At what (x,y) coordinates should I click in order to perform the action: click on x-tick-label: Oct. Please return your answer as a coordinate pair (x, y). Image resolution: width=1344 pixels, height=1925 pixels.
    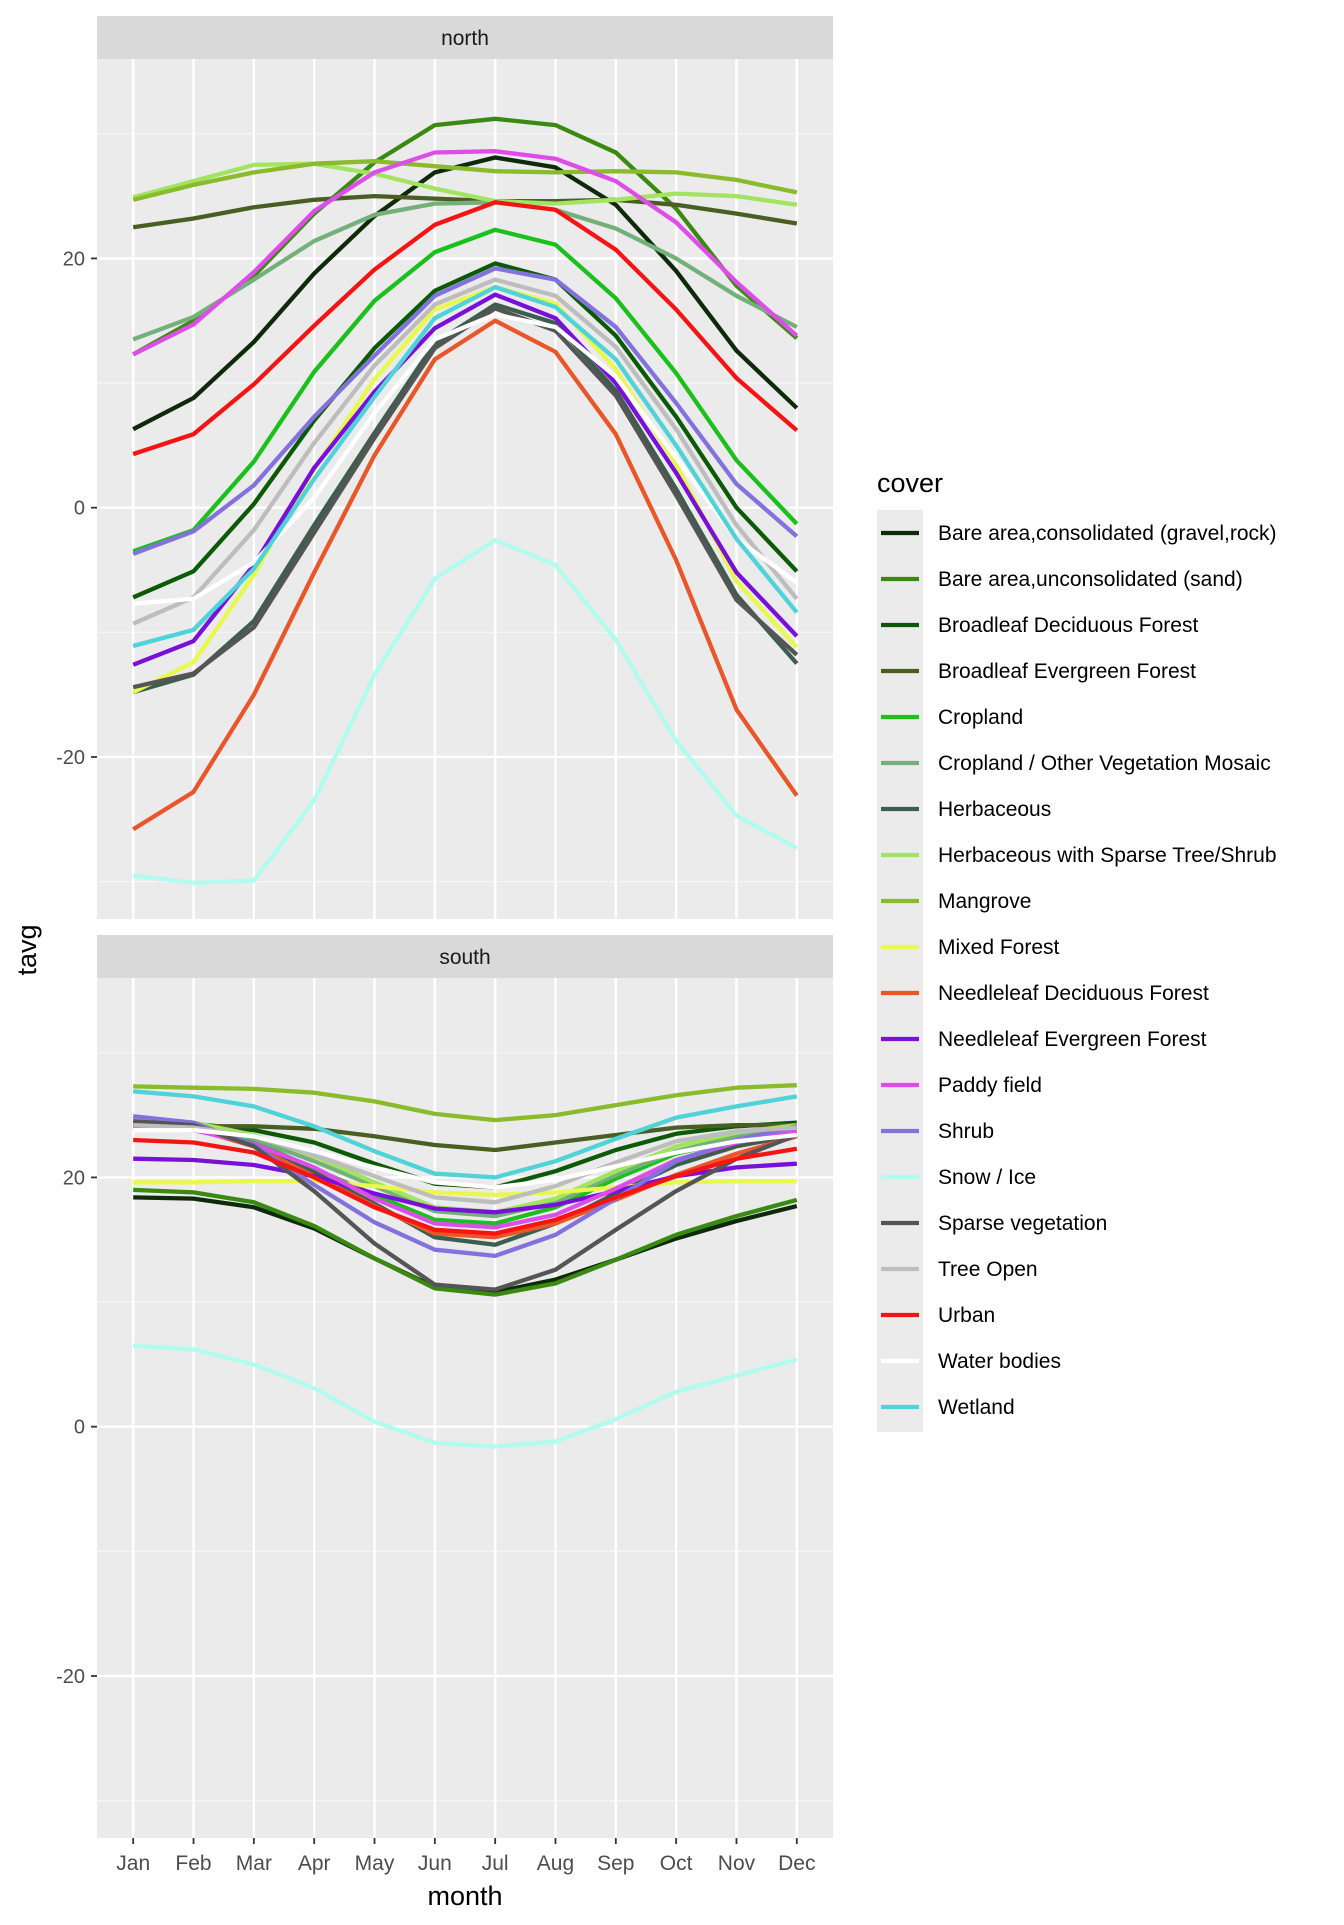
    Looking at the image, I should click on (676, 1863).